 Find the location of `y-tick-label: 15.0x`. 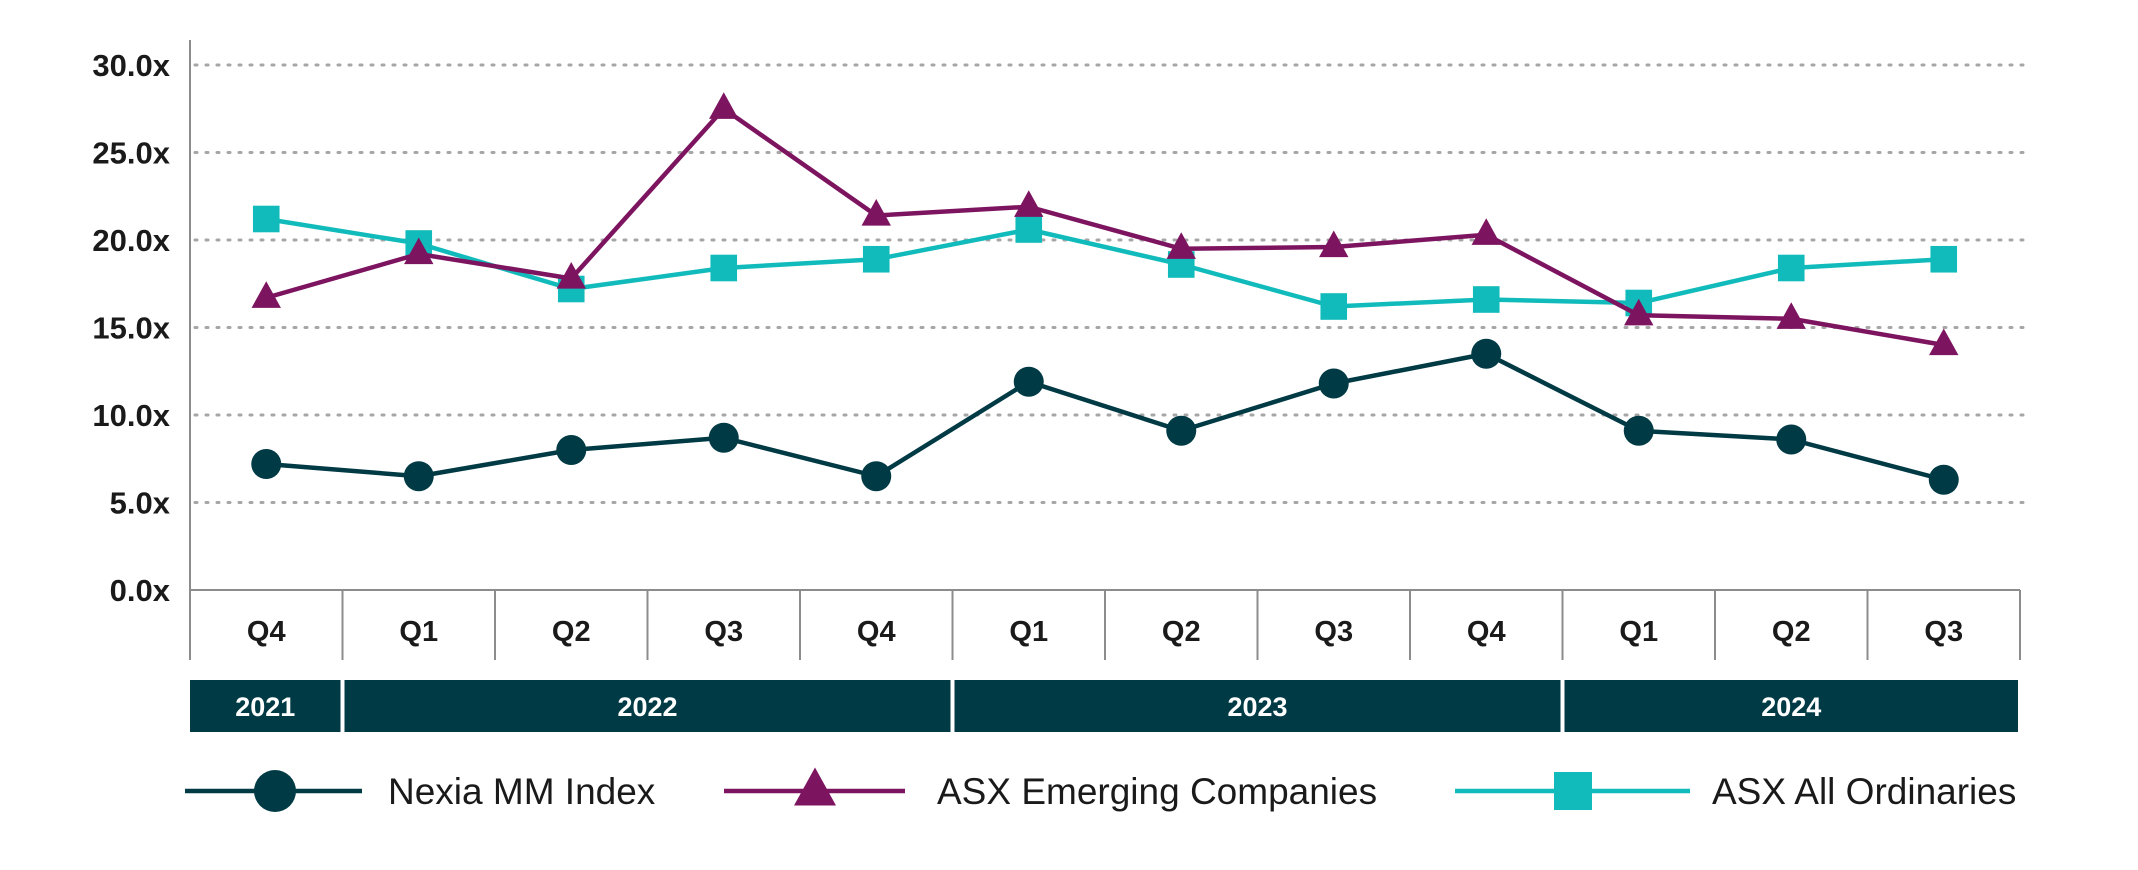

y-tick-label: 15.0x is located at coordinates (131, 328).